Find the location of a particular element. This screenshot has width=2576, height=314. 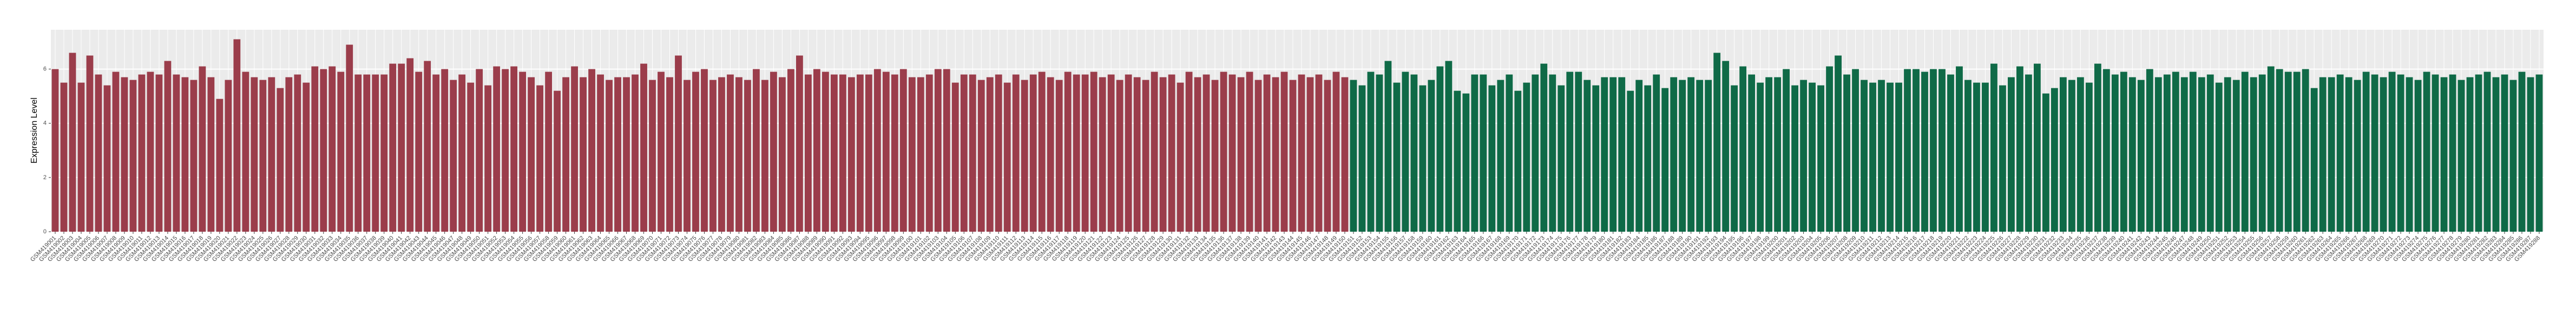

y-tick-label: 4 is located at coordinates (45, 123).